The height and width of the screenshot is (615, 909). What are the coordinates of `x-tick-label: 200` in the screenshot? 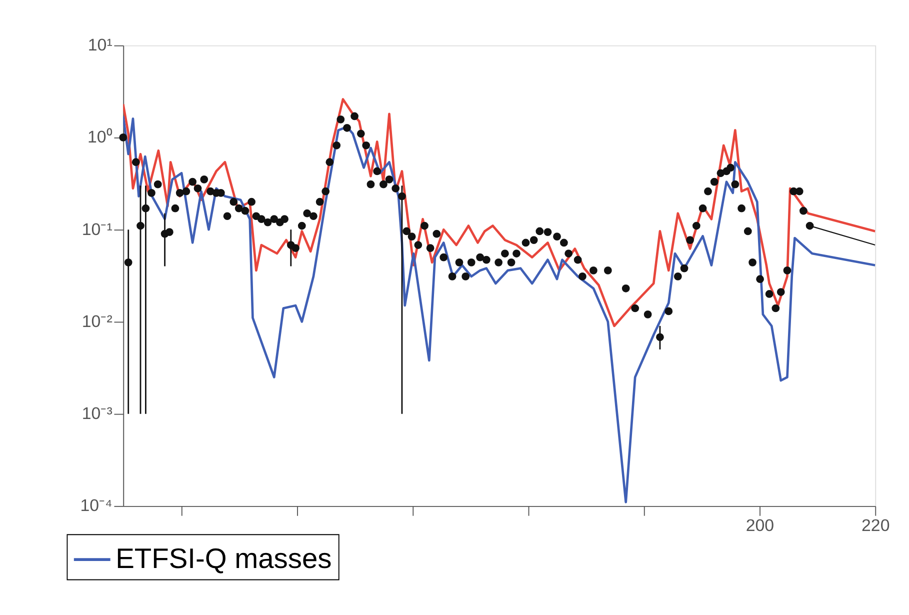 It's located at (760, 525).